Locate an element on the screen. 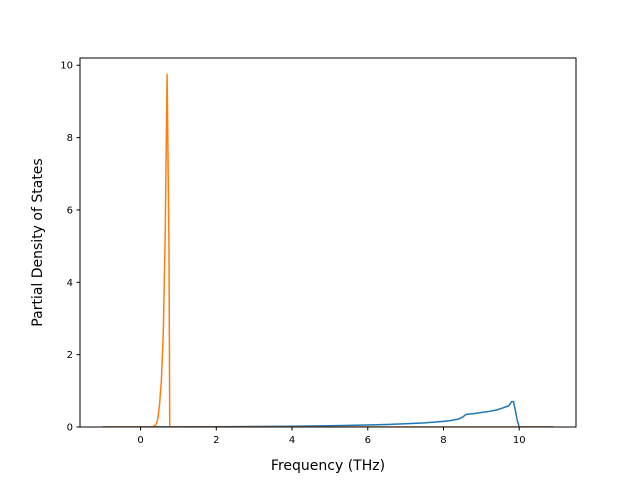  x-tick-label: 2 is located at coordinates (216, 440).